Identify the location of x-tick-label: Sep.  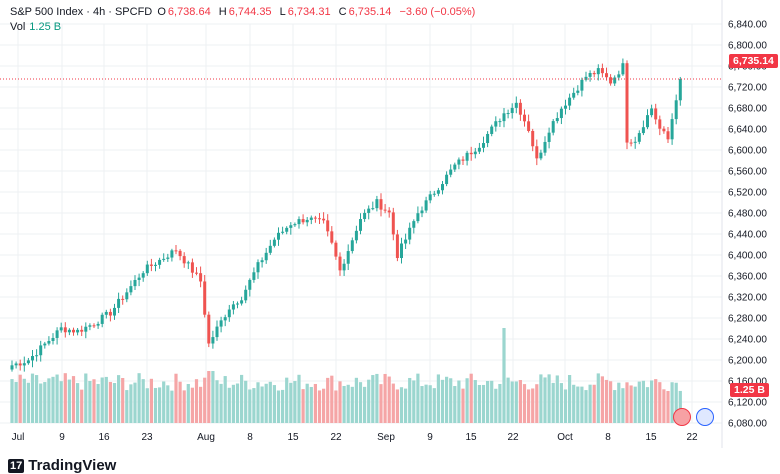
(386, 437).